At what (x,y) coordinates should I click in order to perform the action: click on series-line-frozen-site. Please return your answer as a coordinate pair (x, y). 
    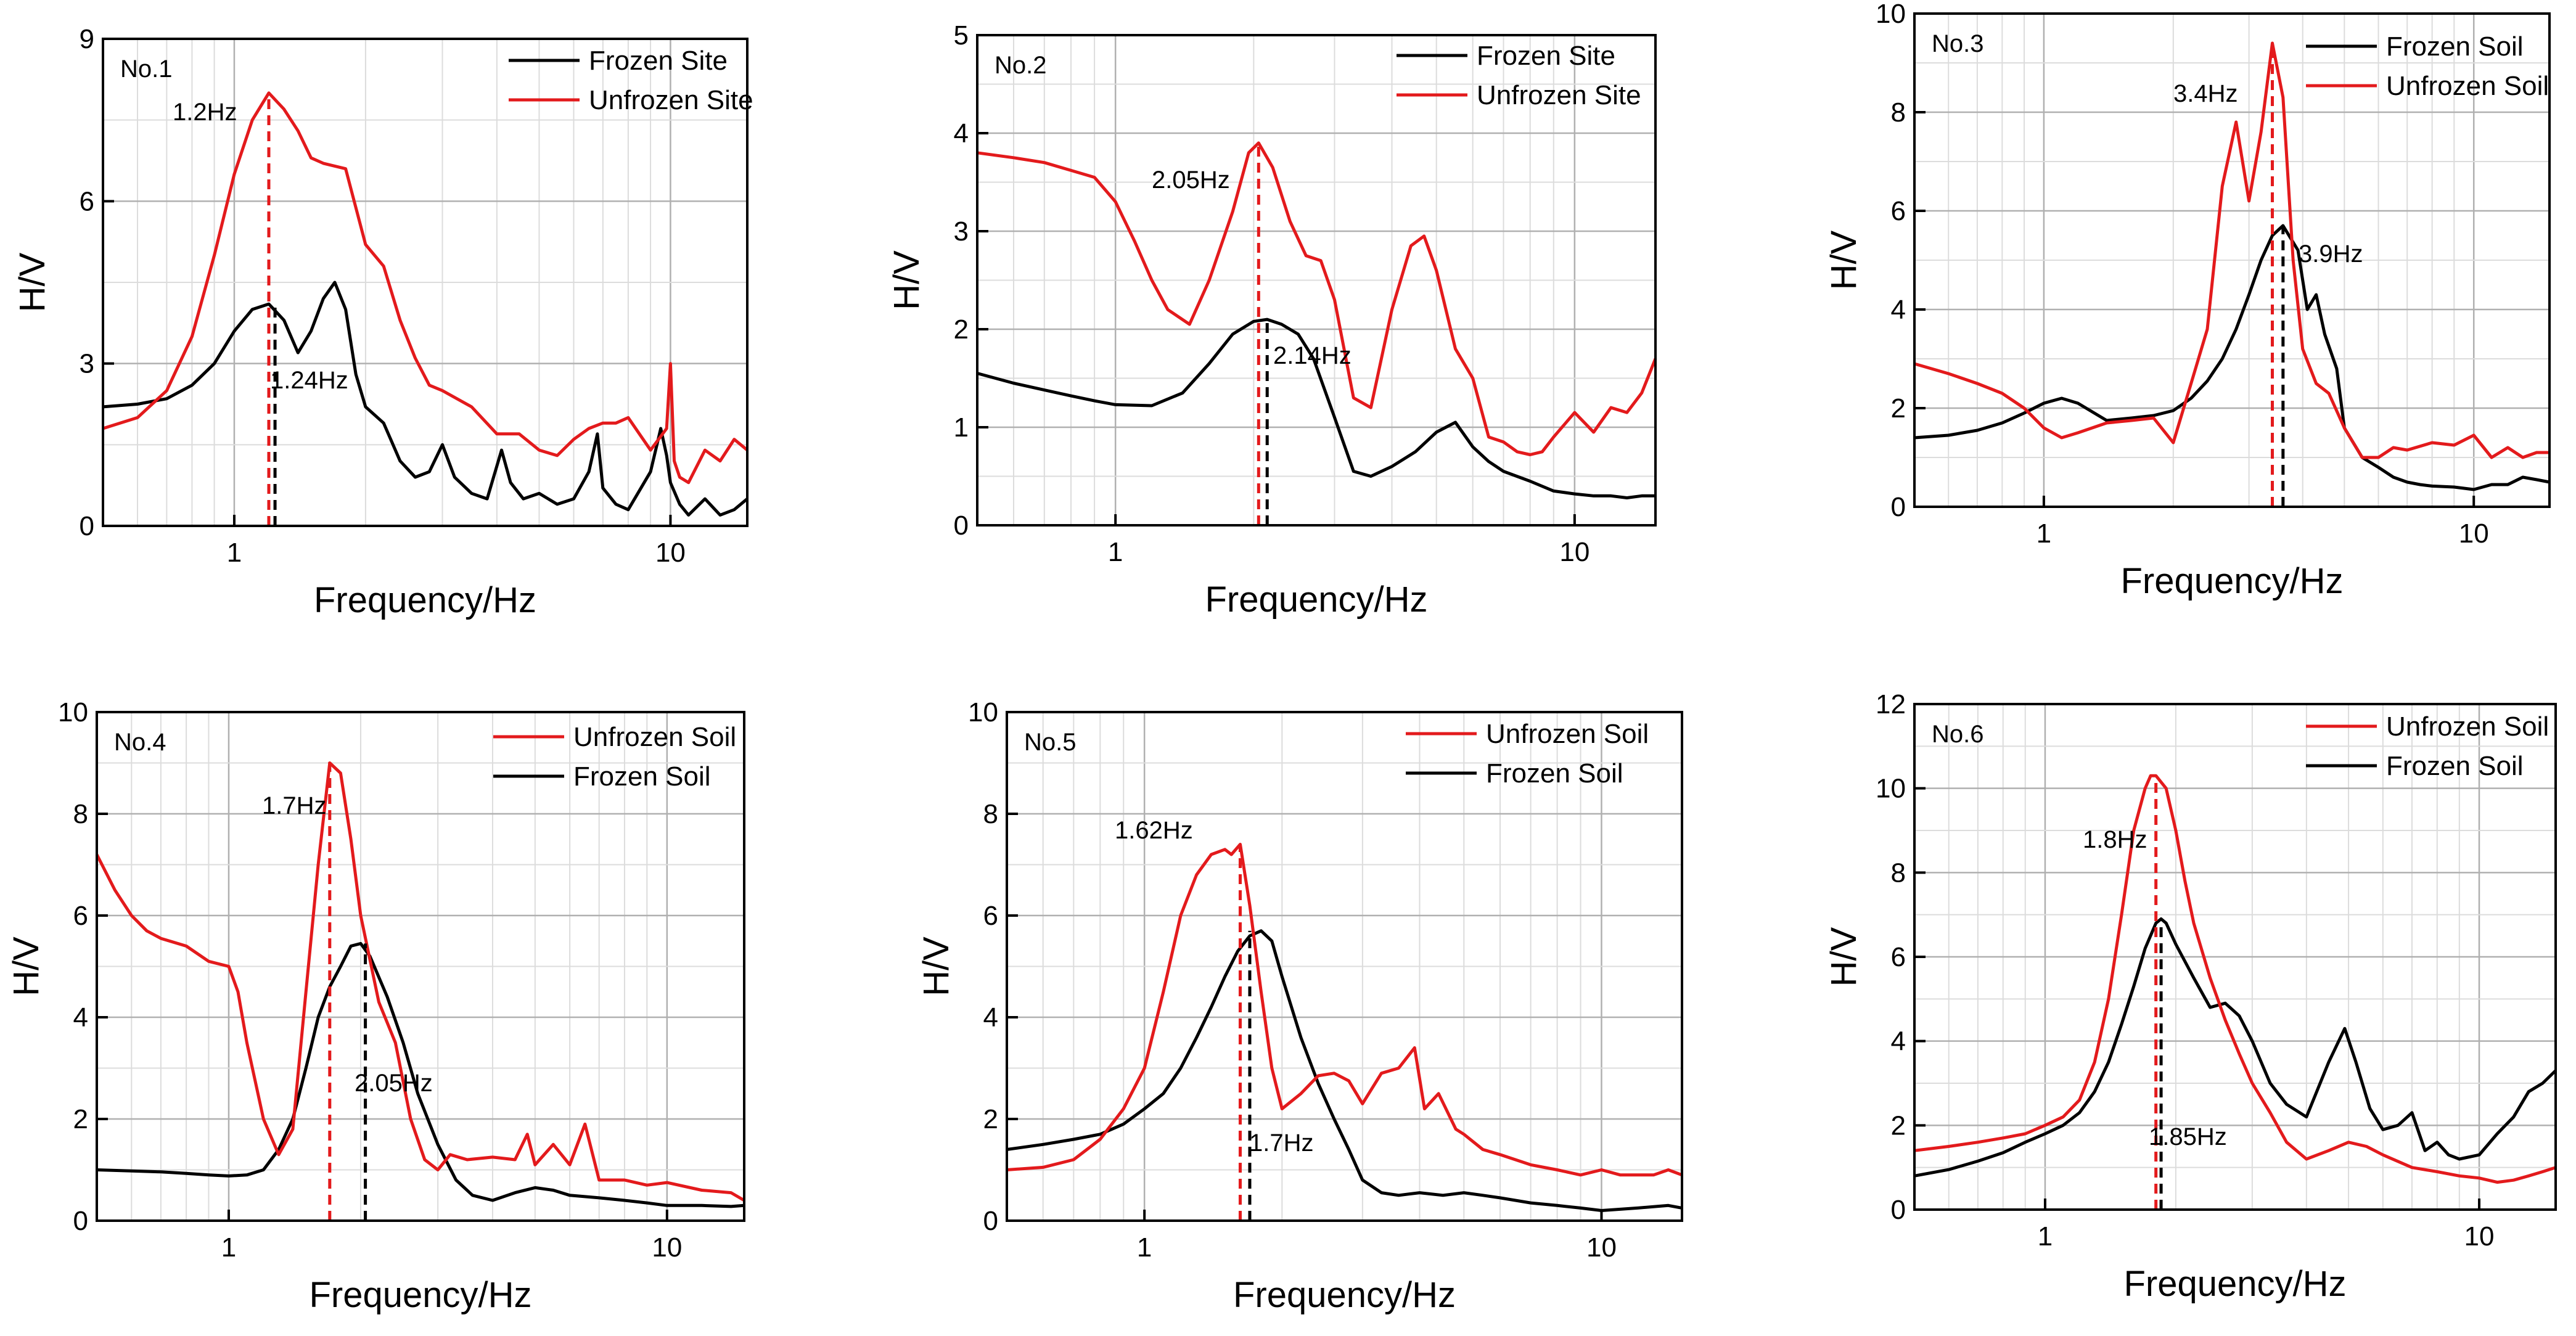
    Looking at the image, I should click on (1316, 408).